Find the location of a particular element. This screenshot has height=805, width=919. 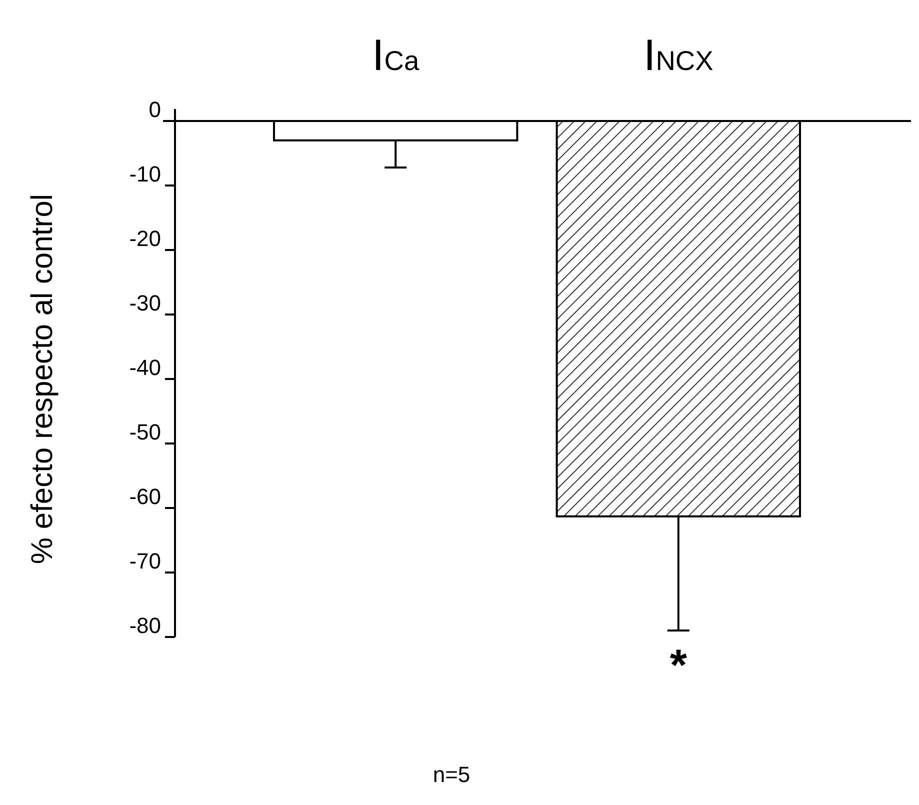

y-tick-label: -70 is located at coordinates (145, 561).